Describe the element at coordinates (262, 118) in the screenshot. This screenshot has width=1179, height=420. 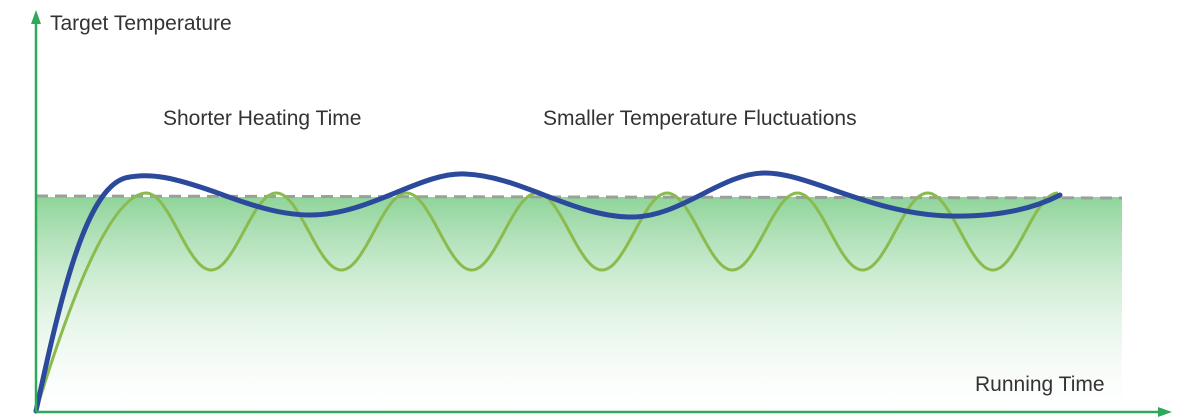
I see `callout-heating-time: Shorter Heating Time` at that location.